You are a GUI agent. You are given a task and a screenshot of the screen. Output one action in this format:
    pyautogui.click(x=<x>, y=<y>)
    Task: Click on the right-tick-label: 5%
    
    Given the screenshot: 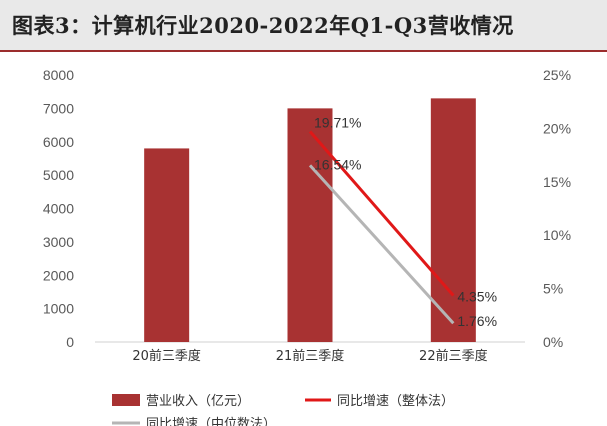 What is the action you would take?
    pyautogui.click(x=553, y=289)
    